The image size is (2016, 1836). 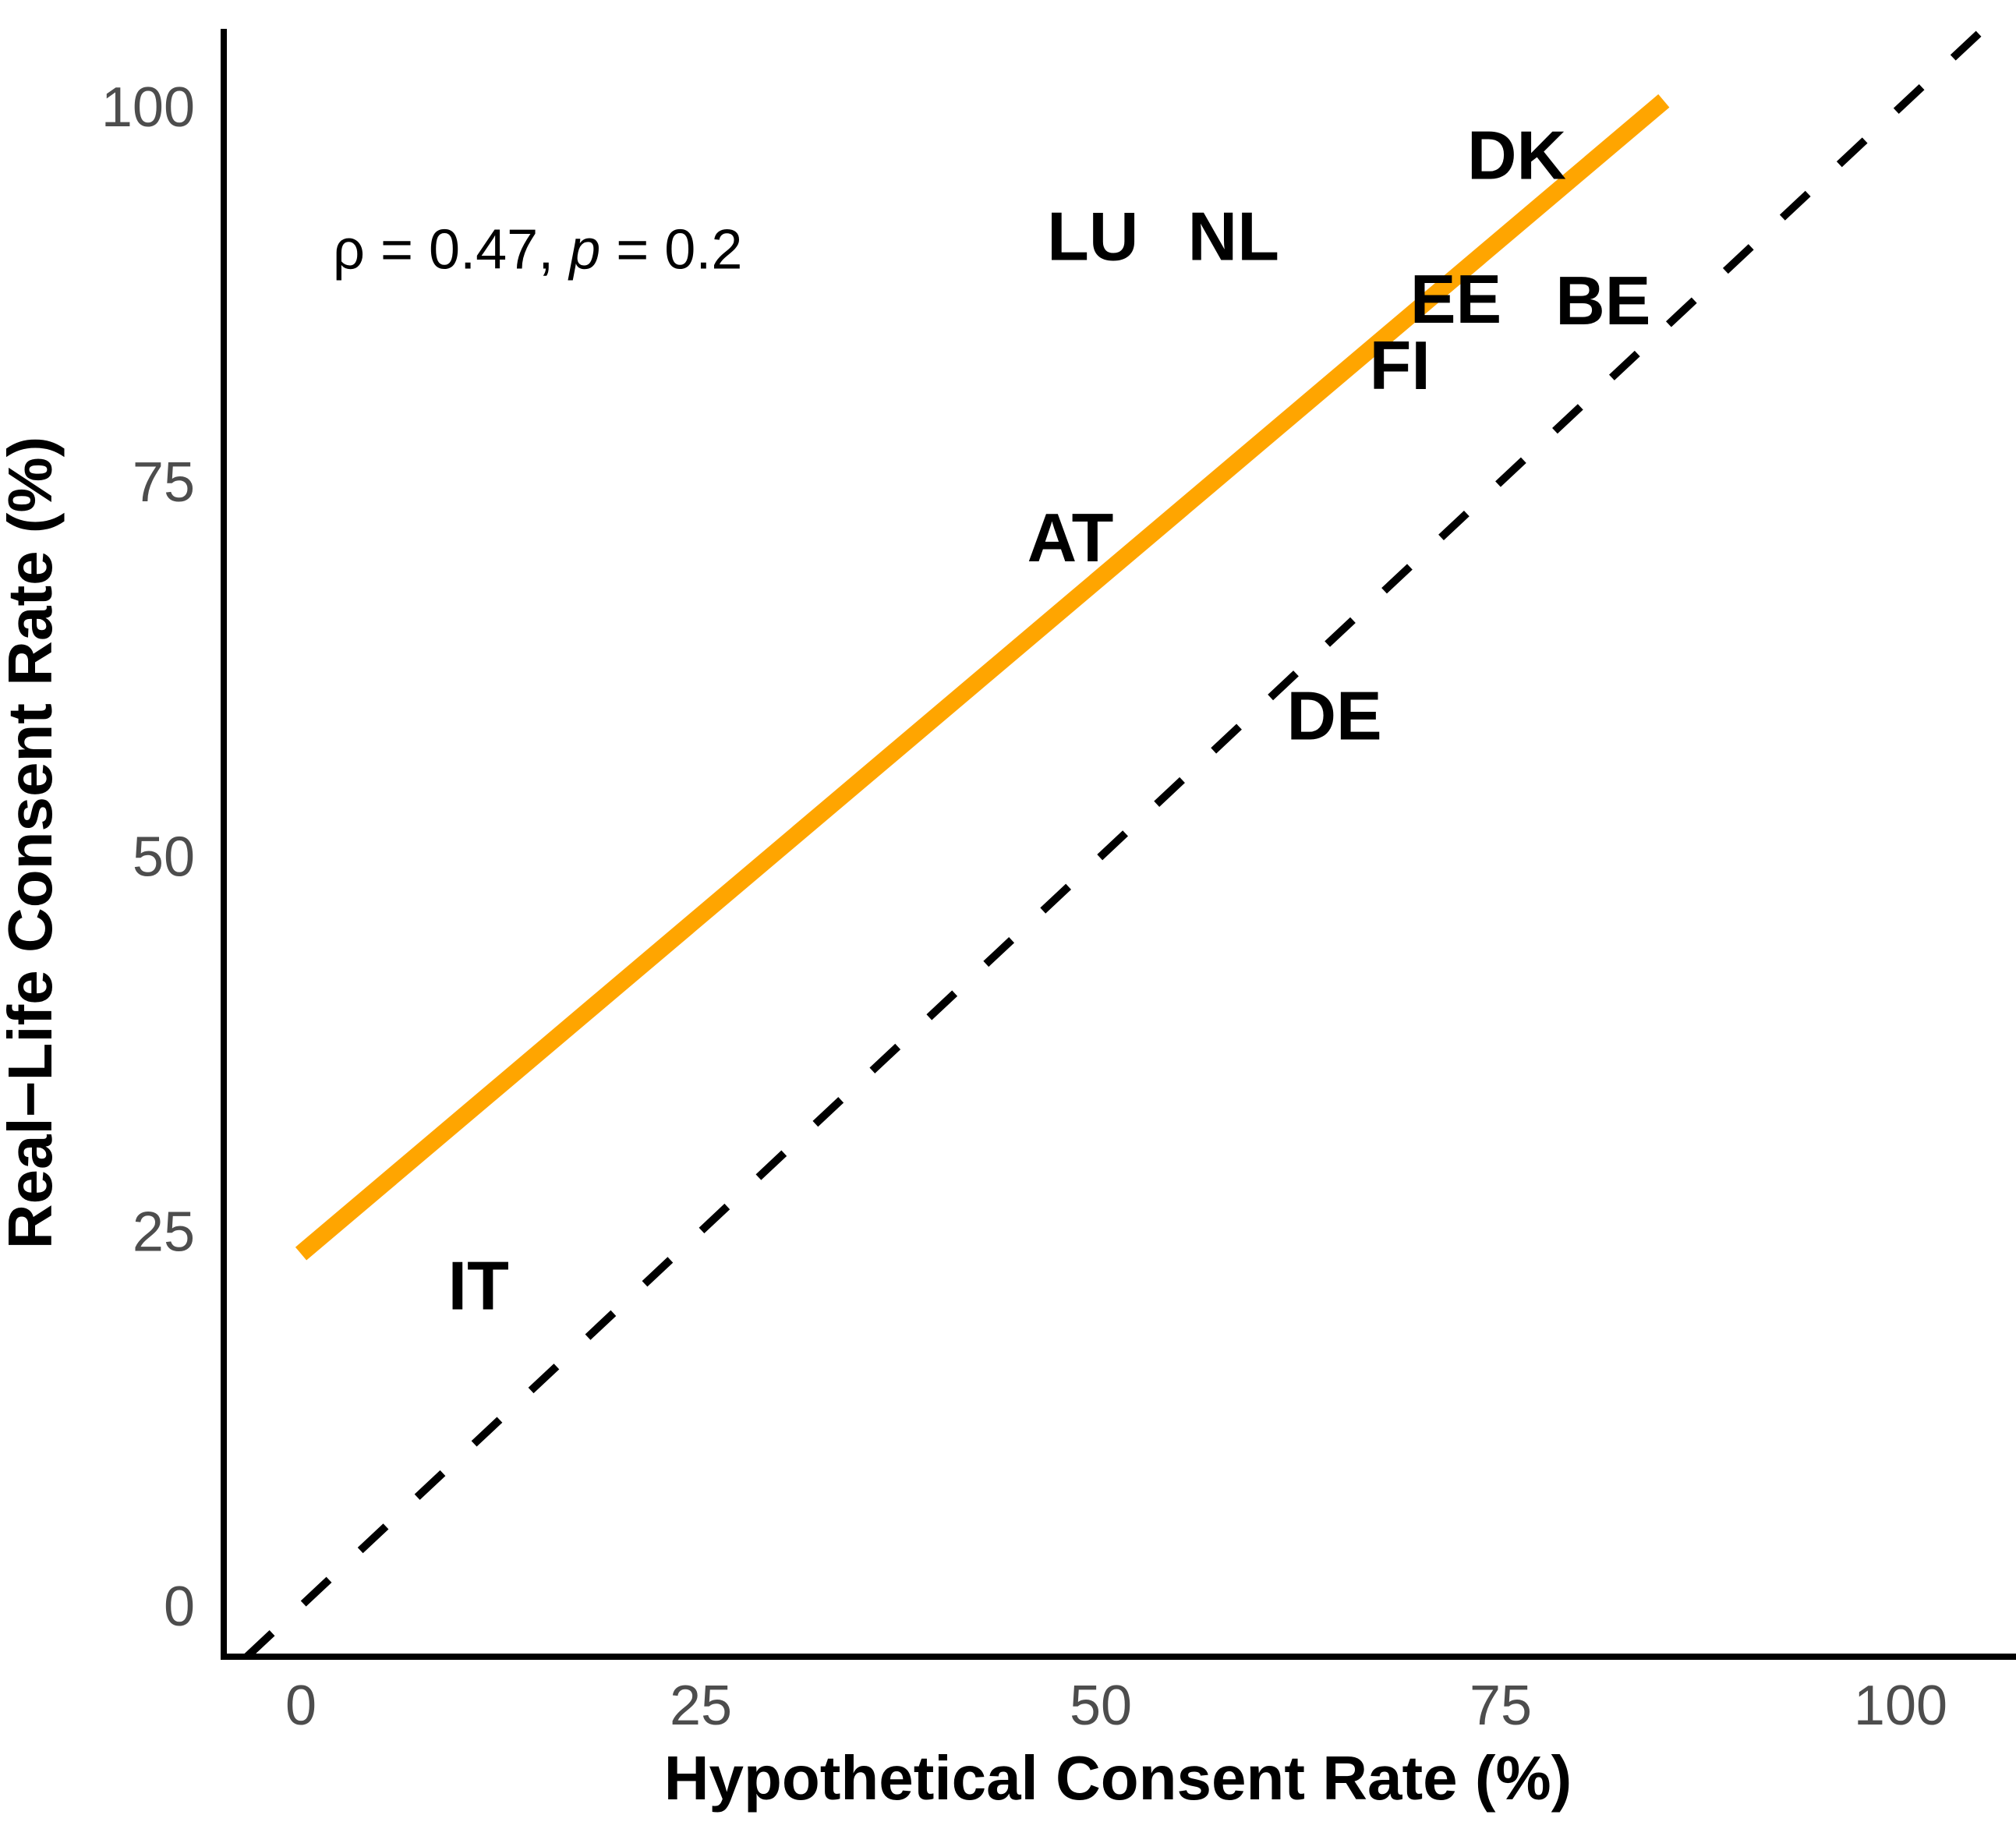 I want to click on y-tick-label: 50, so click(x=164, y=858).